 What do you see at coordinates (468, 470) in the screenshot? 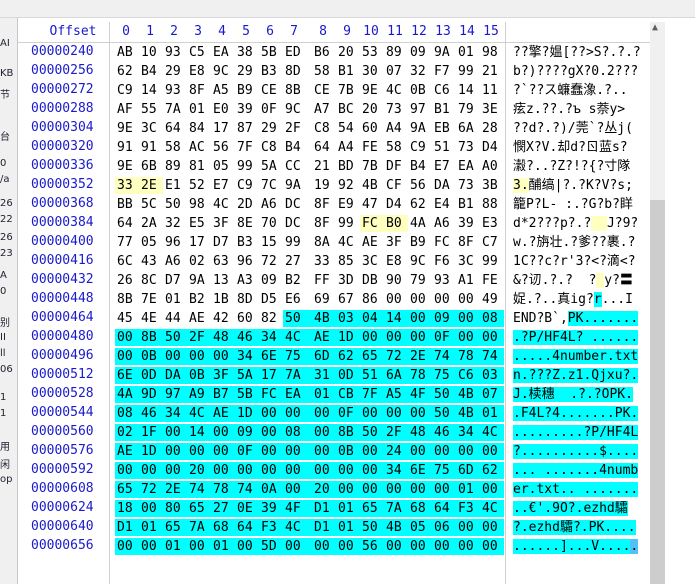
I see `hex-byte: 6D` at bounding box center [468, 470].